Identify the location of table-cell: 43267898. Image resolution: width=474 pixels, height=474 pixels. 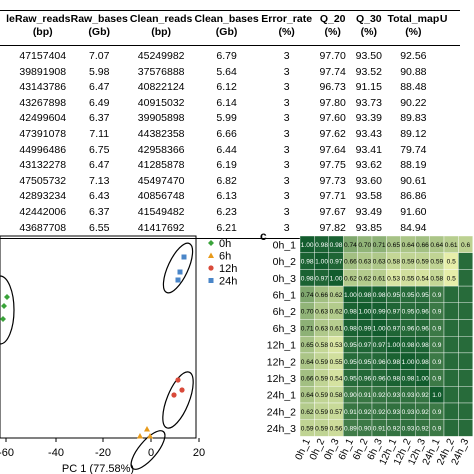
(43, 102).